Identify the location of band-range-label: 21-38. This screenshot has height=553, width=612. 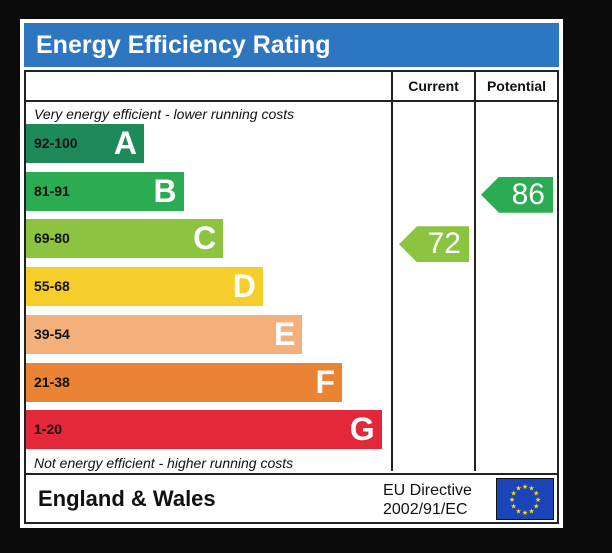
(52, 381).